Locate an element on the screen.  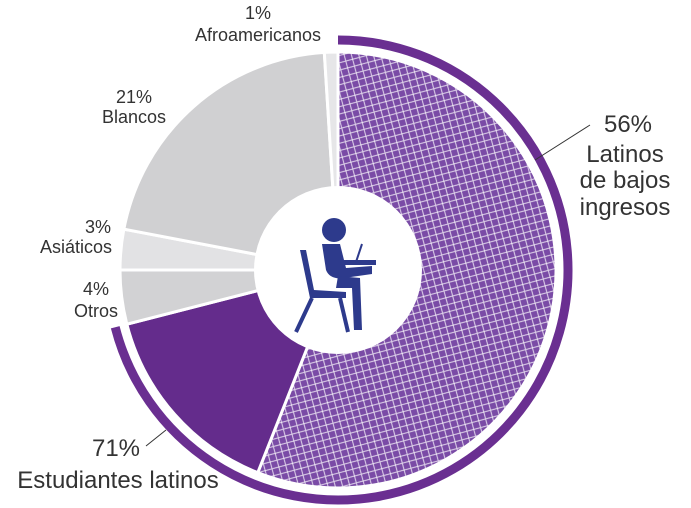
label: Asiáticos is located at coordinates (76, 247).